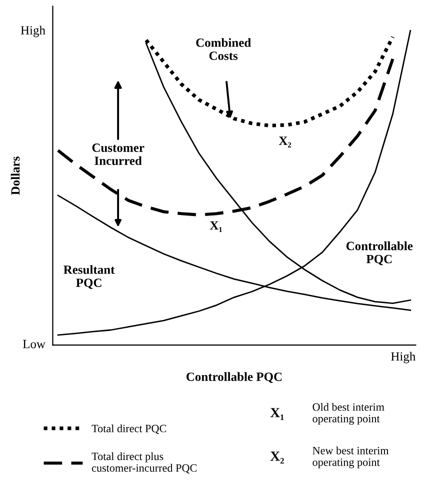  What do you see at coordinates (379, 253) in the screenshot?
I see `annotation: Controllable PQC` at bounding box center [379, 253].